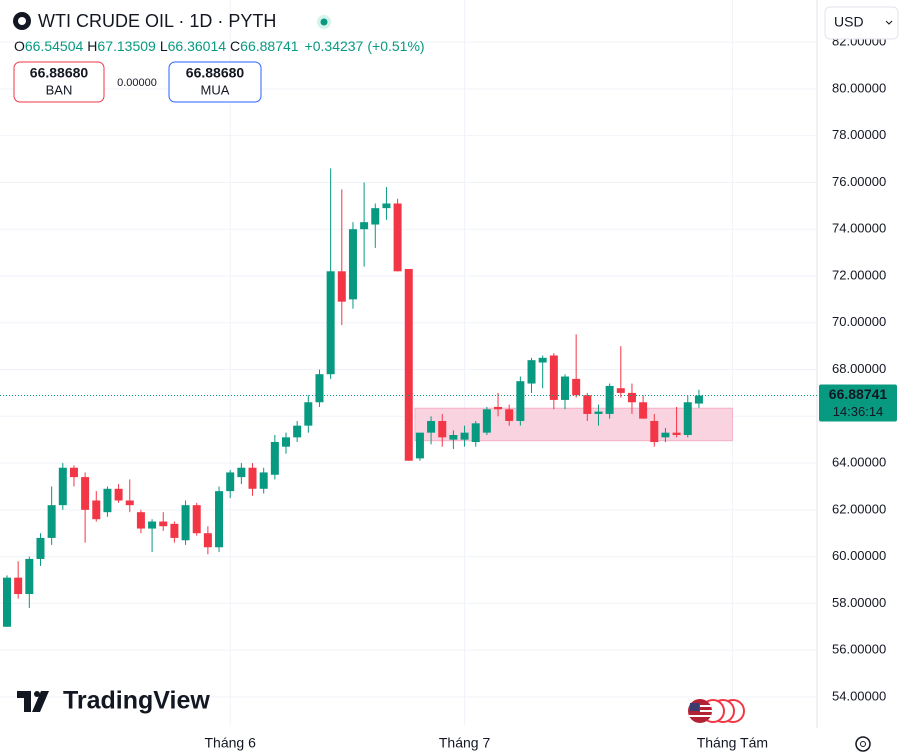 Image resolution: width=903 pixels, height=753 pixels. I want to click on y-tick-label: 74.00000, so click(859, 228).